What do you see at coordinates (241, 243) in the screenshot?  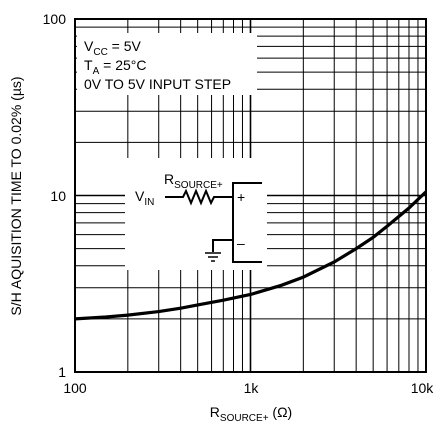 I see `minus-terminal: –` at bounding box center [241, 243].